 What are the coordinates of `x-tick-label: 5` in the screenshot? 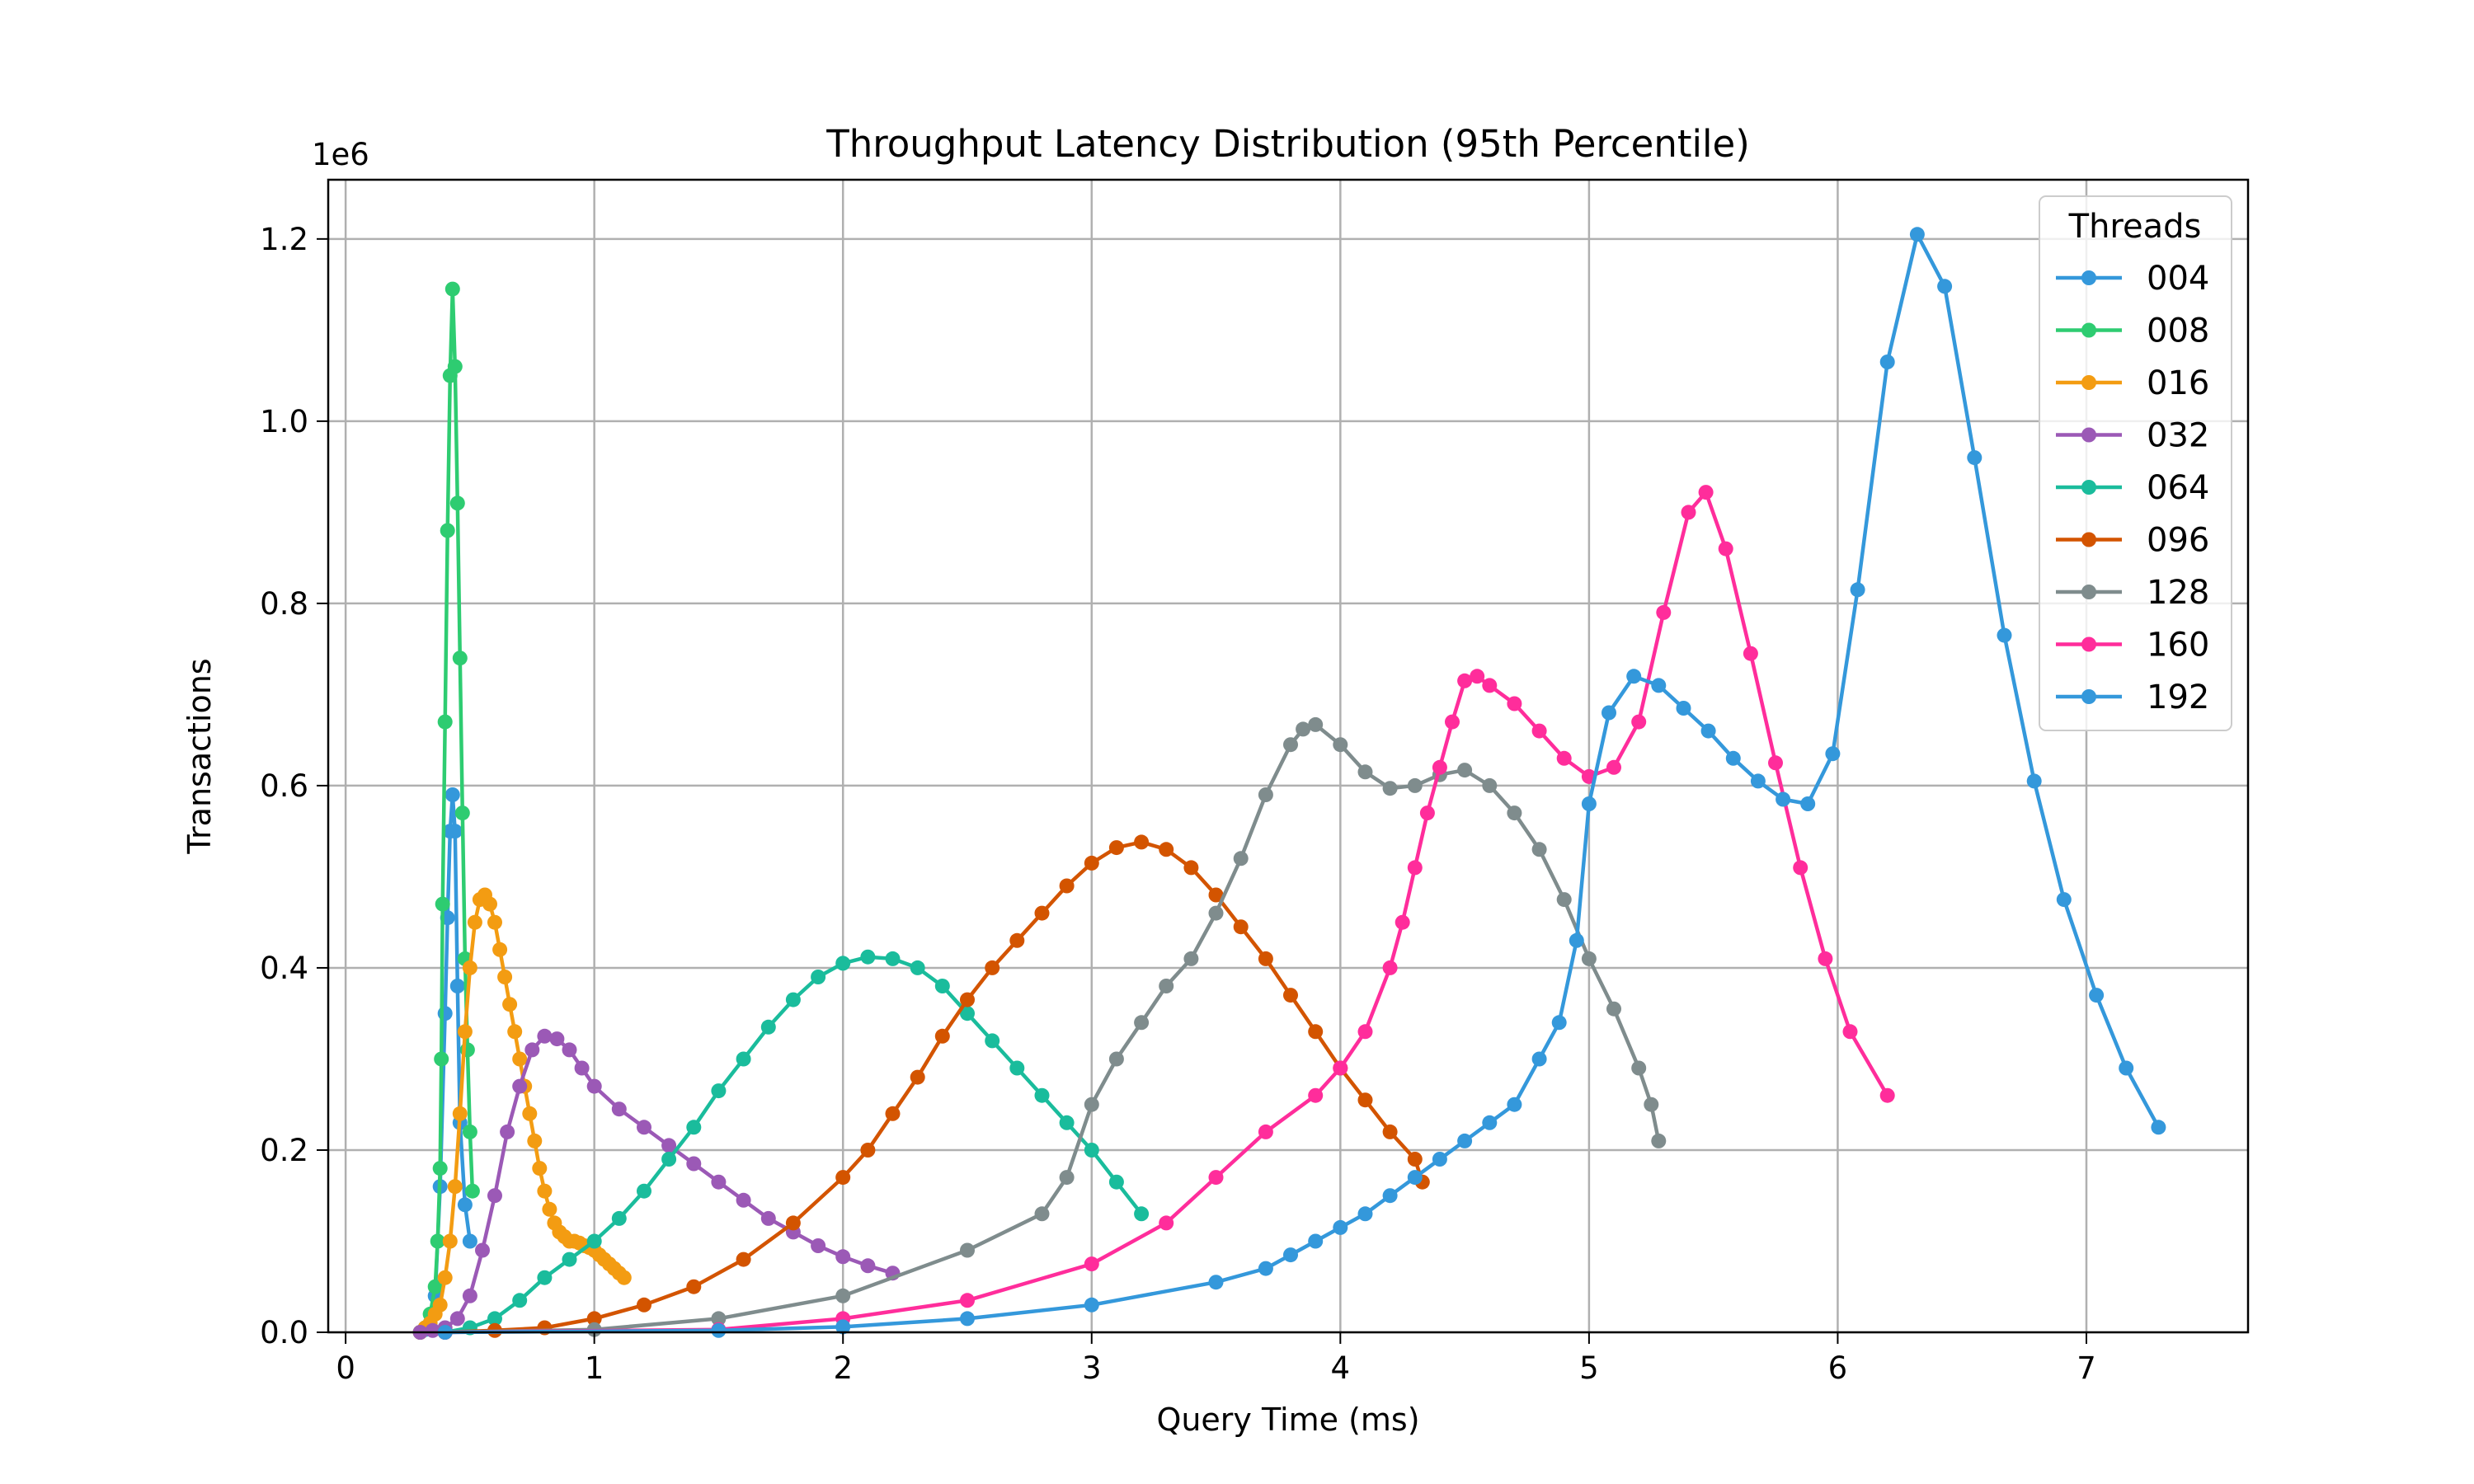 It's located at (1589, 1368).